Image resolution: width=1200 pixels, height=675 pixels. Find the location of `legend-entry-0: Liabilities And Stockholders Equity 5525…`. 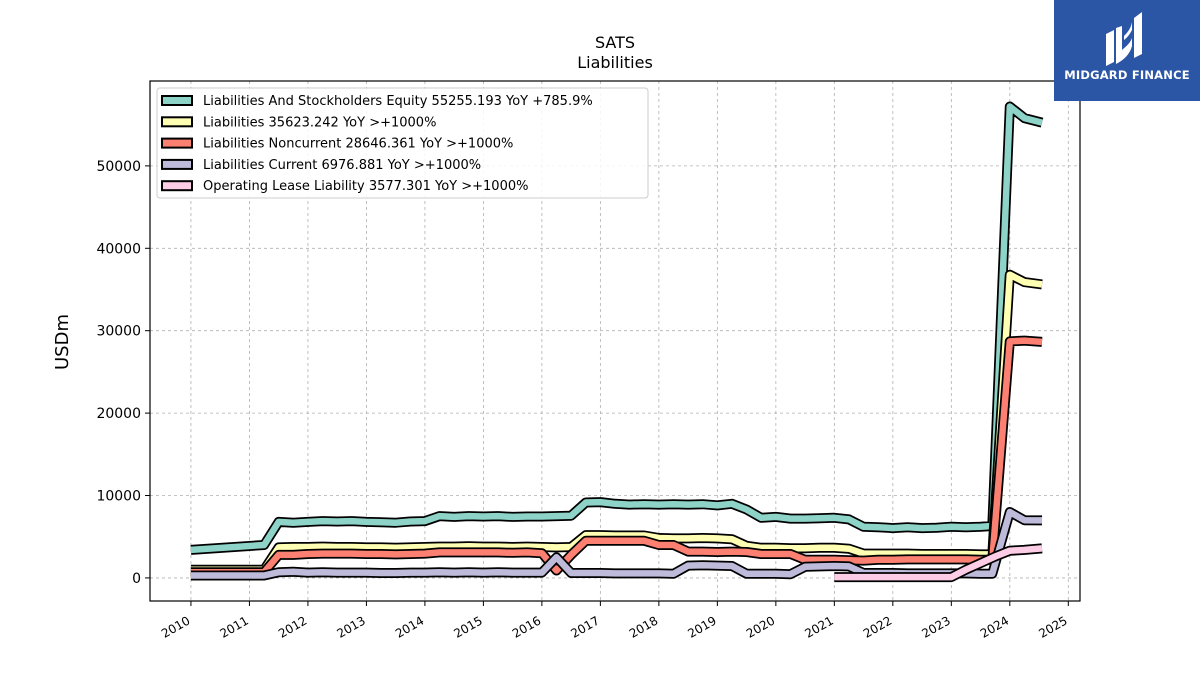

legend-entry-0: Liabilities And Stockholders Equity 5525… is located at coordinates (398, 101).